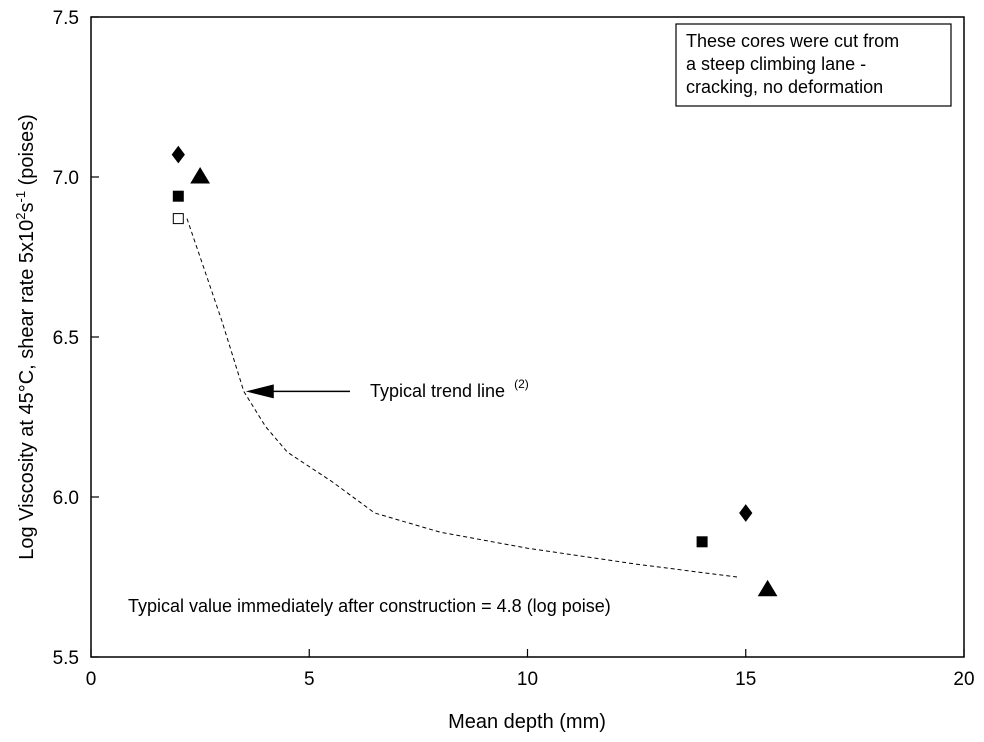 This screenshot has width=984, height=742. I want to click on x-tick-label: 10, so click(527, 679).